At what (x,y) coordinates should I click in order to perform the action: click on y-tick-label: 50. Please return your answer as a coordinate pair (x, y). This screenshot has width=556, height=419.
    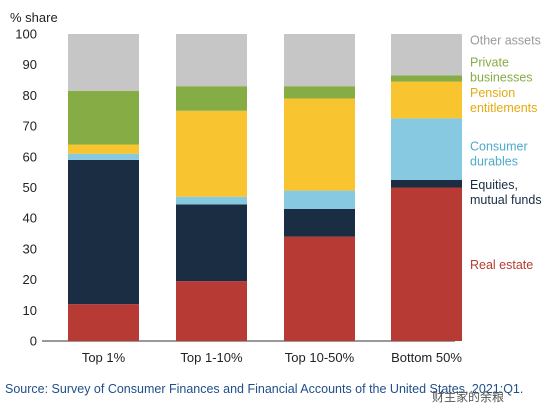
    Looking at the image, I should click on (30, 187).